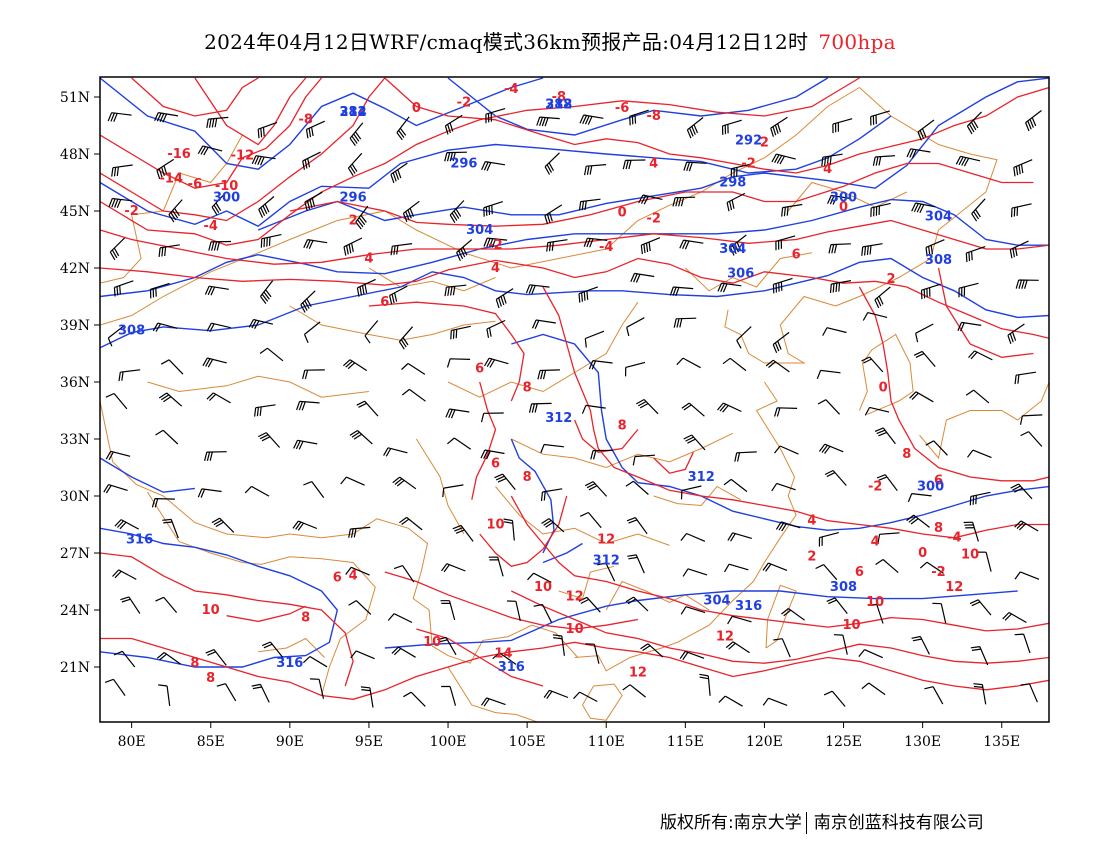 The width and height of the screenshot is (1100, 850). Describe the element at coordinates (75, 611) in the screenshot. I see `lat-tick-label: 24N` at that location.